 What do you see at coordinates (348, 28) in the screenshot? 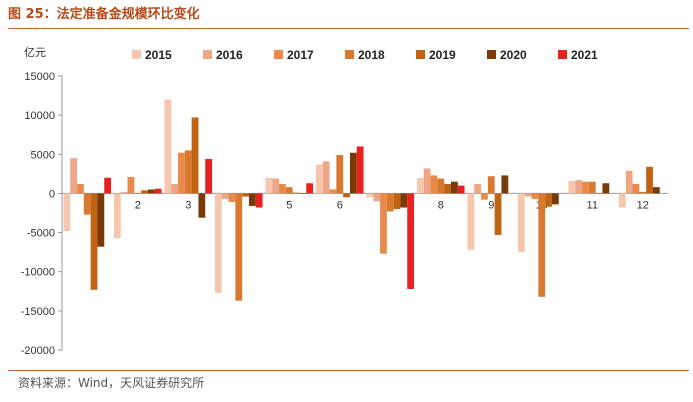
I see `title-divider` at bounding box center [348, 28].